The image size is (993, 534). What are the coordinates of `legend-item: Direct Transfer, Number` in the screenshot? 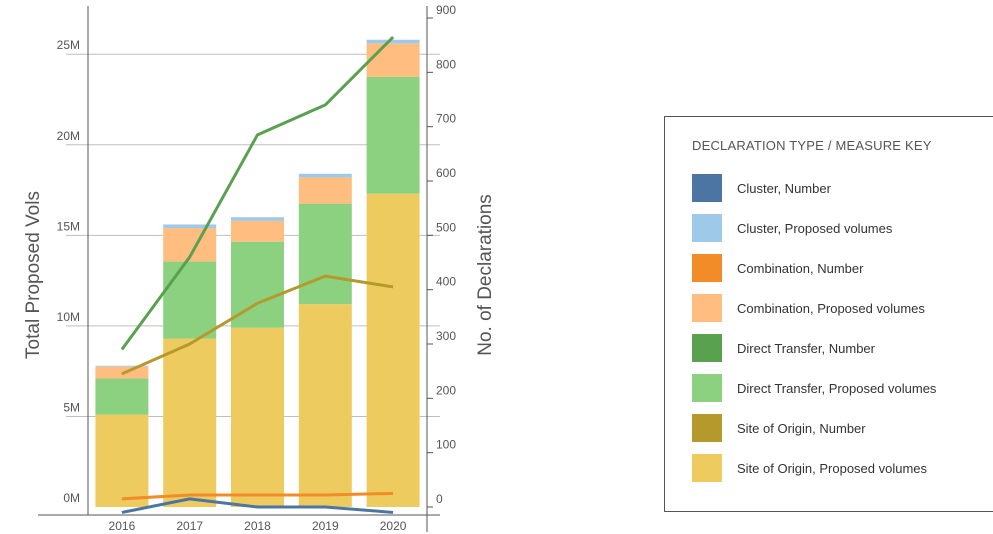 It's located at (783, 348).